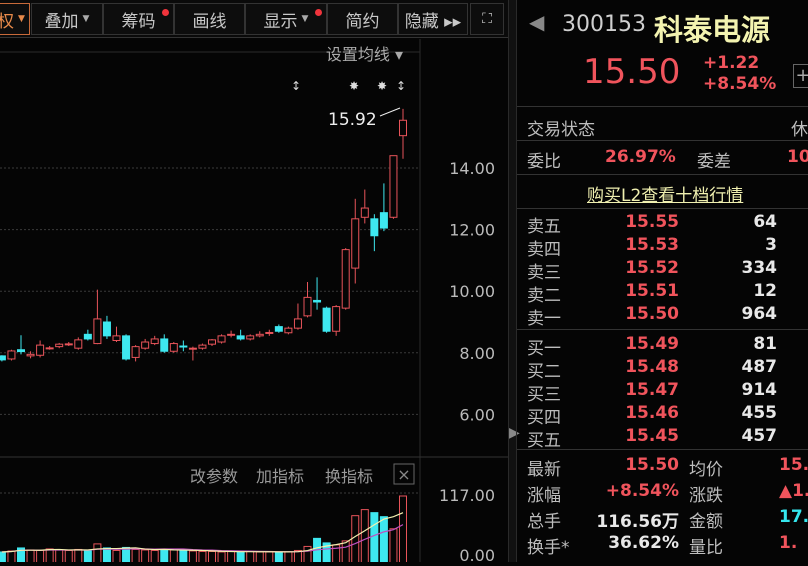 Image resolution: width=808 pixels, height=566 pixels. Describe the element at coordinates (652, 314) in the screenshot. I see `level-price: 15.50` at that location.